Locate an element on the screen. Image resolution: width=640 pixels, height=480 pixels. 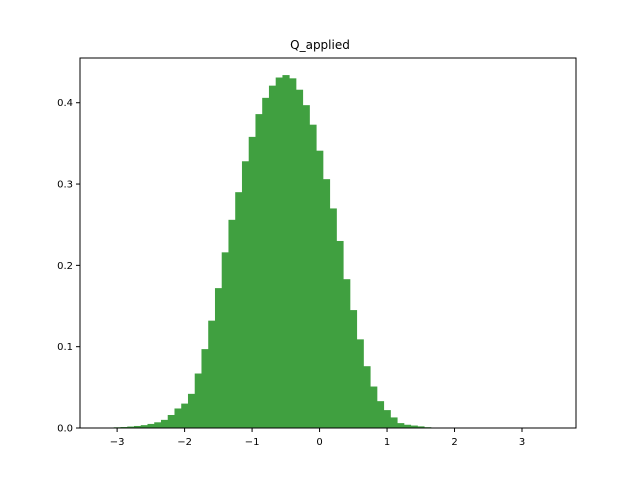
y-tick-label: 0.1 is located at coordinates (65, 347).